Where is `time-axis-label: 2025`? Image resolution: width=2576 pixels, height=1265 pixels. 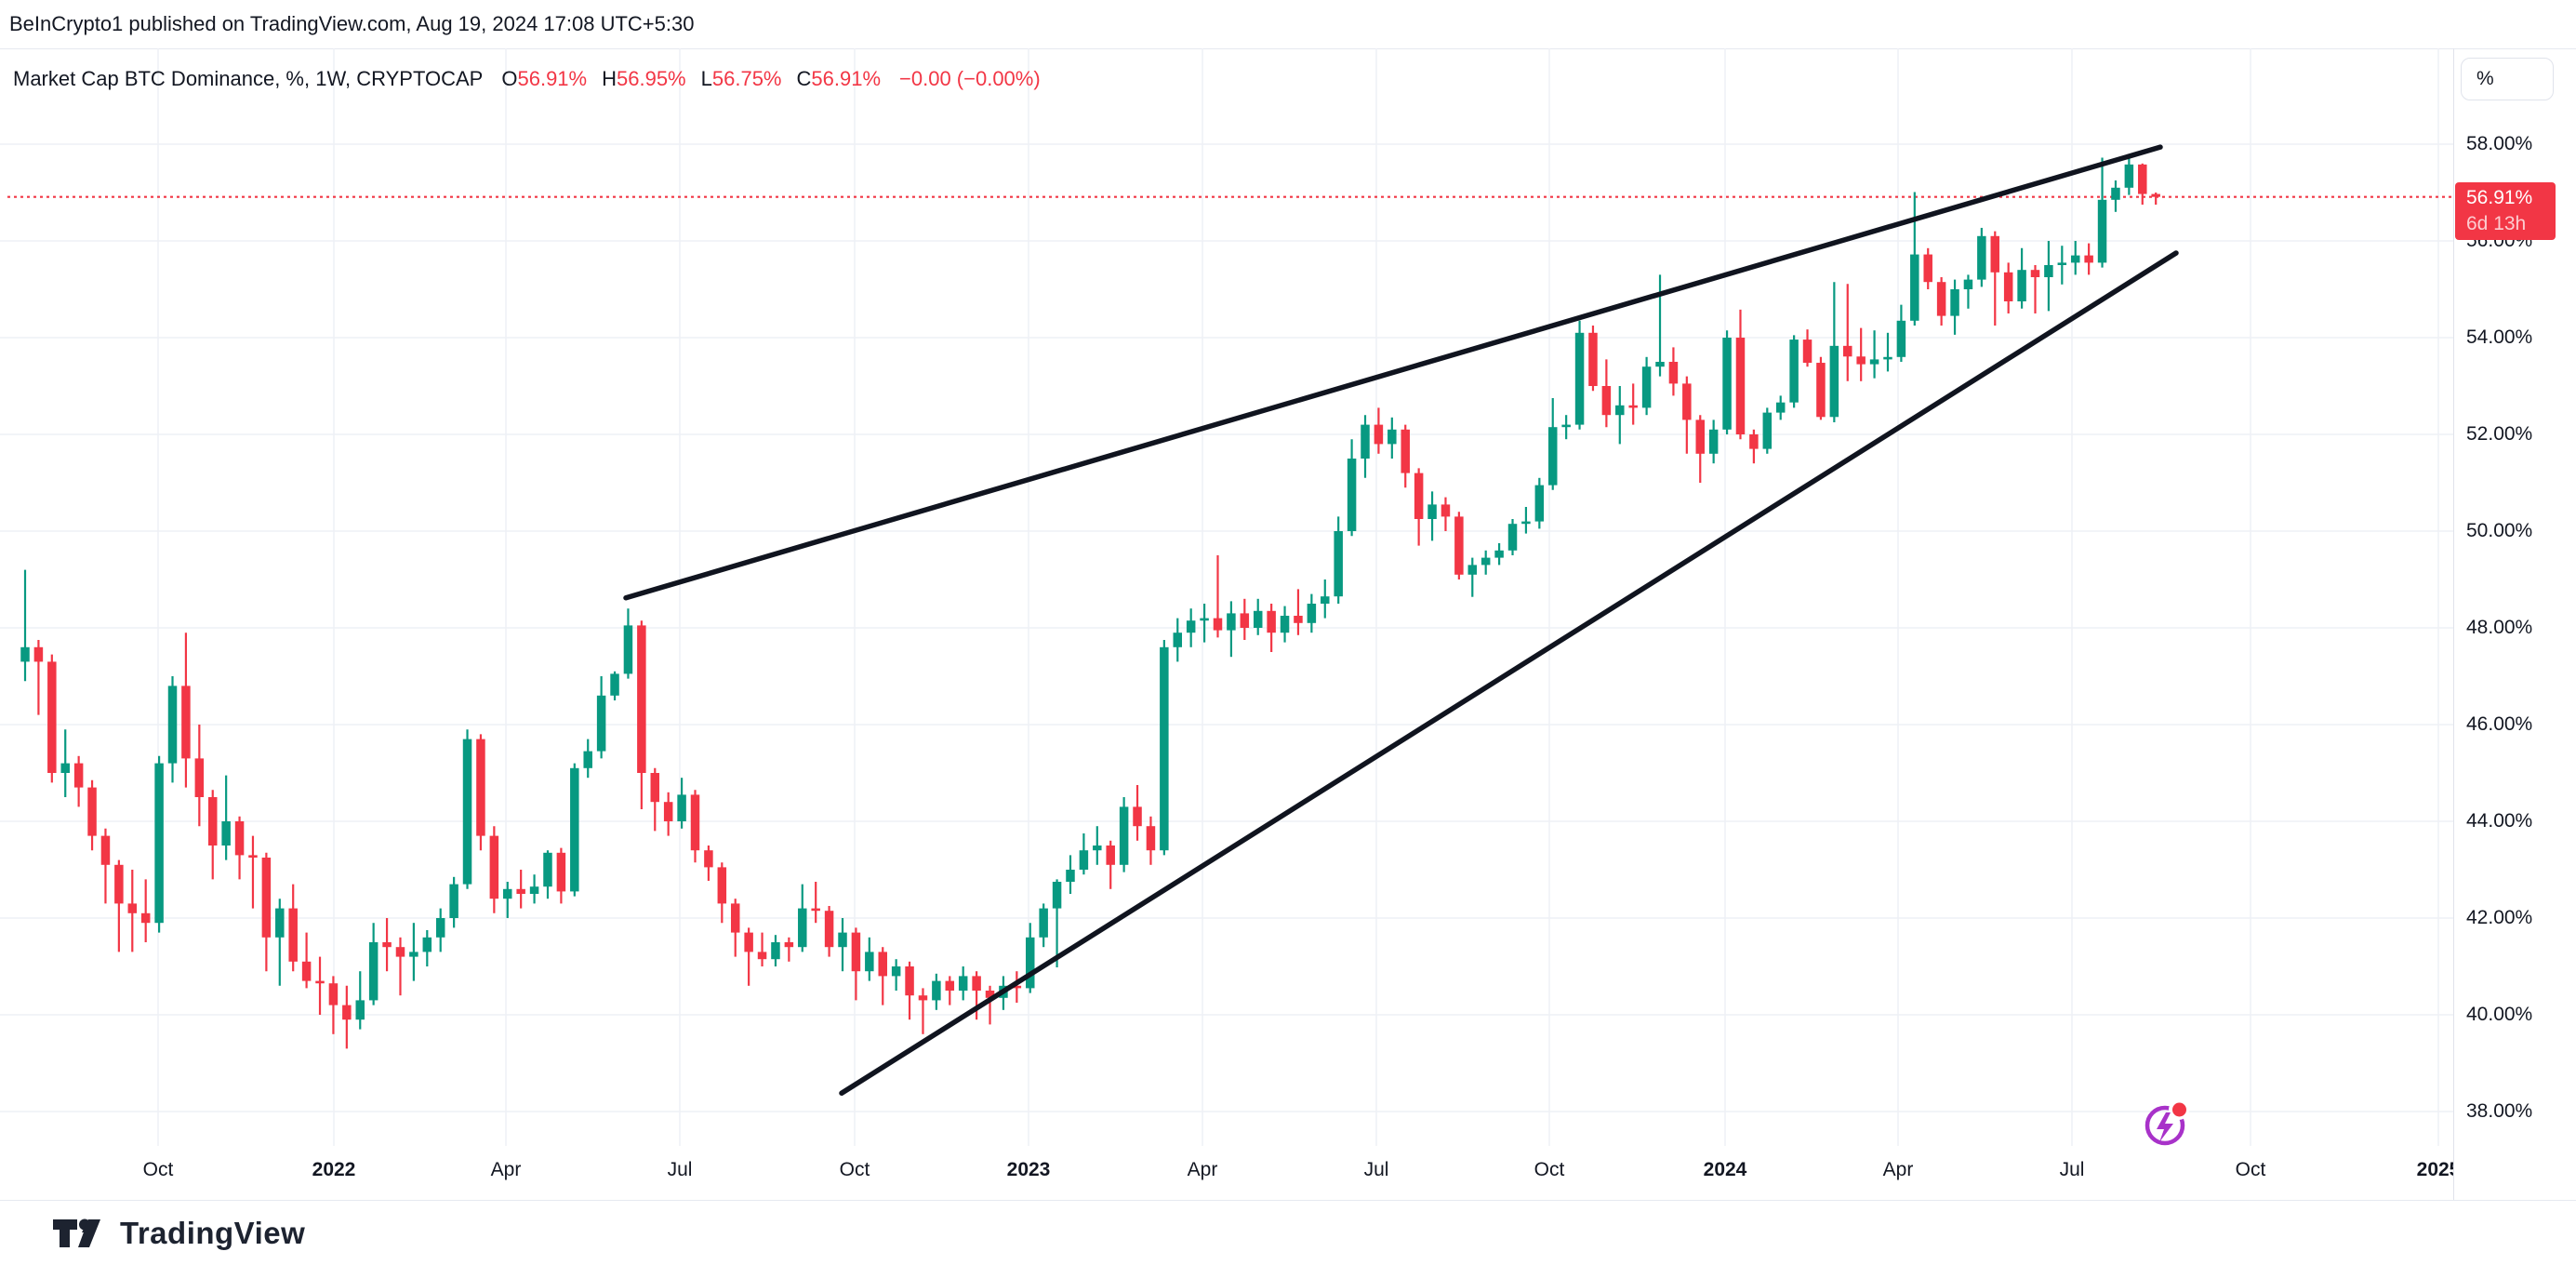 time-axis-label: 2025 is located at coordinates (2434, 1169).